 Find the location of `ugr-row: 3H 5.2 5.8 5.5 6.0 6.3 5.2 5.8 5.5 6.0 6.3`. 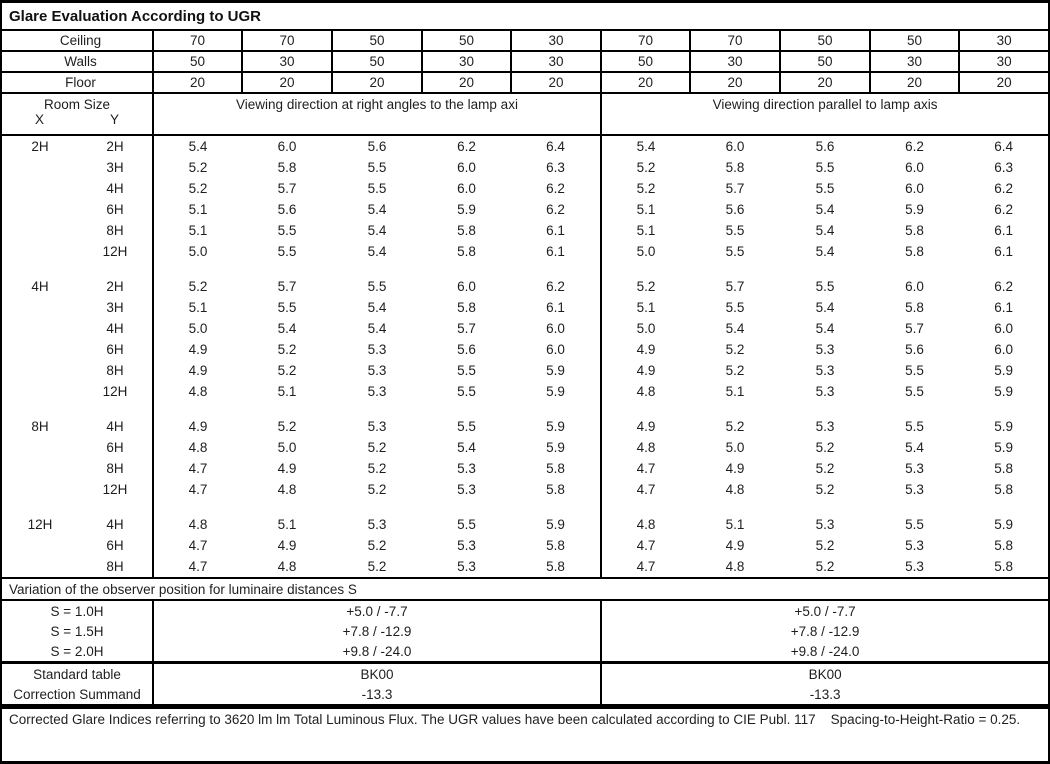

ugr-row: 3H 5.2 5.8 5.5 6.0 6.3 5.2 5.8 5.5 6.0 6.3 is located at coordinates (525, 167).